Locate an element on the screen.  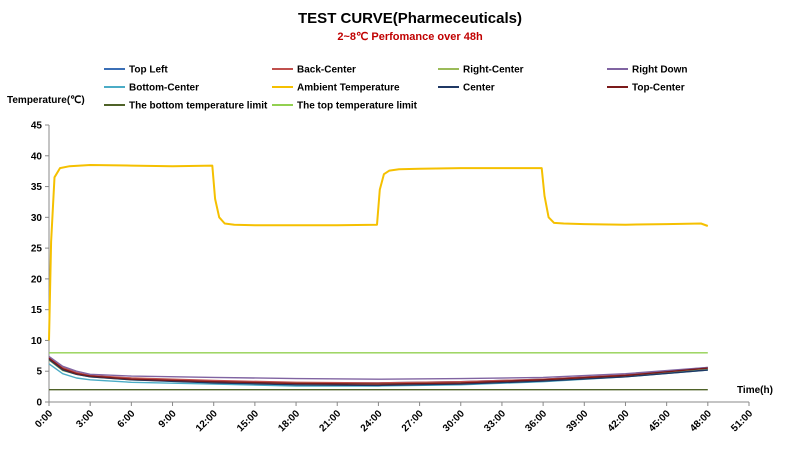
legend-label: Right-Center is located at coordinates (493, 70).